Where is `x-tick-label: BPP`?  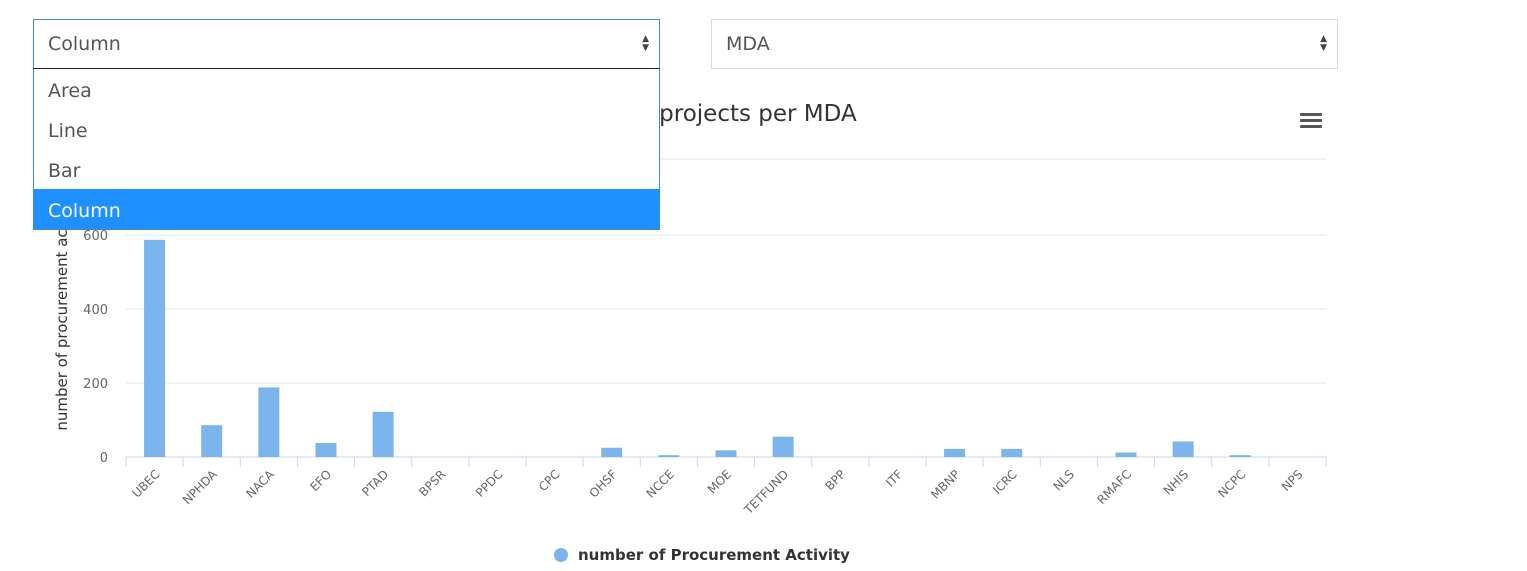 x-tick-label: BPP is located at coordinates (835, 480).